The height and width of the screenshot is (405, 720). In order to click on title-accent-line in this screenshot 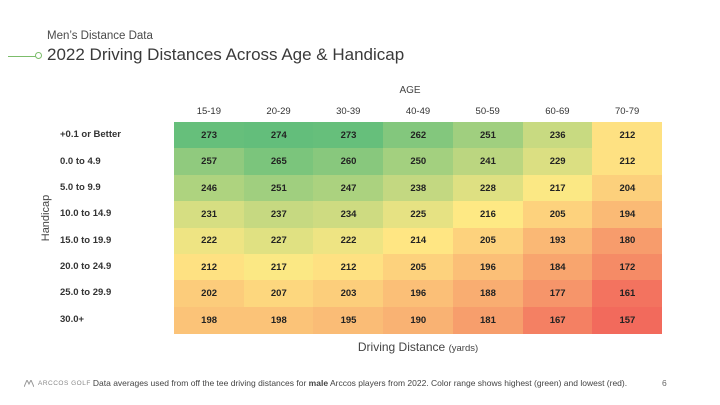, I will do `click(23, 56)`.